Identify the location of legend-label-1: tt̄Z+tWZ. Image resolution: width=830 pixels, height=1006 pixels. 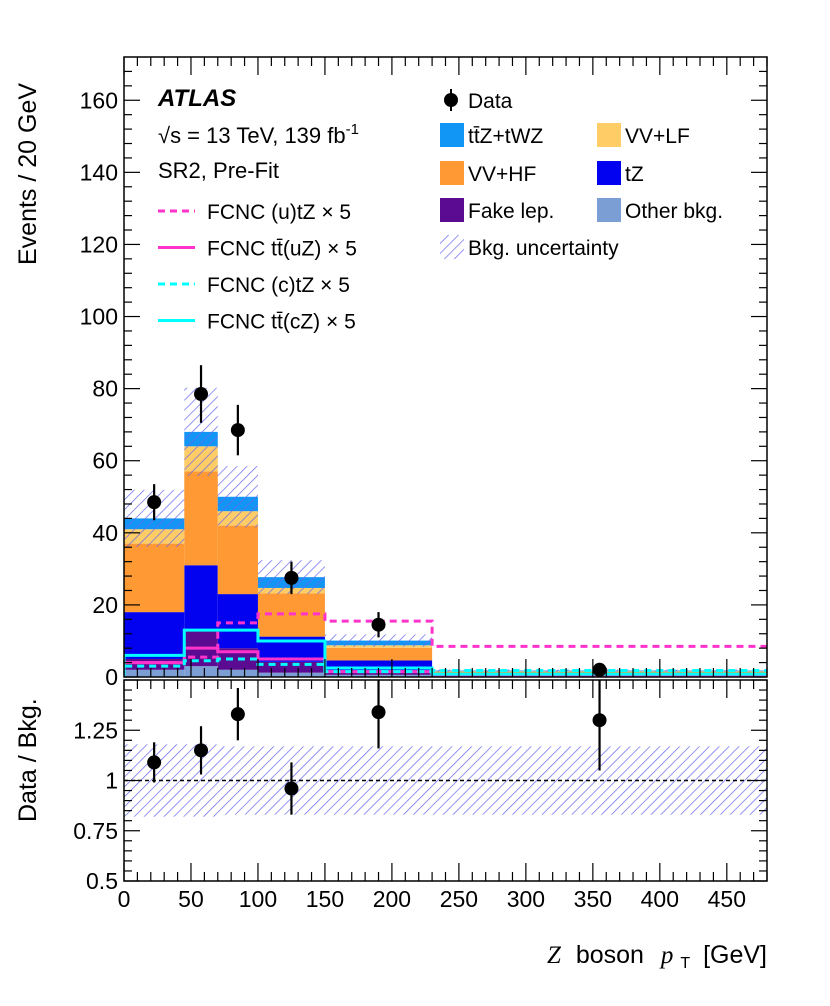
(505, 136).